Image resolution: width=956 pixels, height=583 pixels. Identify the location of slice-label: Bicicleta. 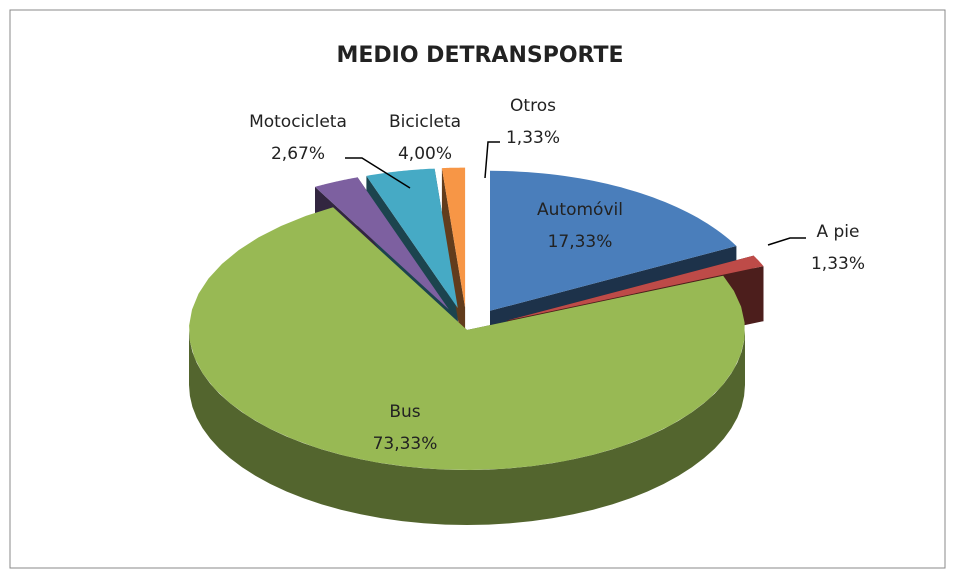
(425, 122).